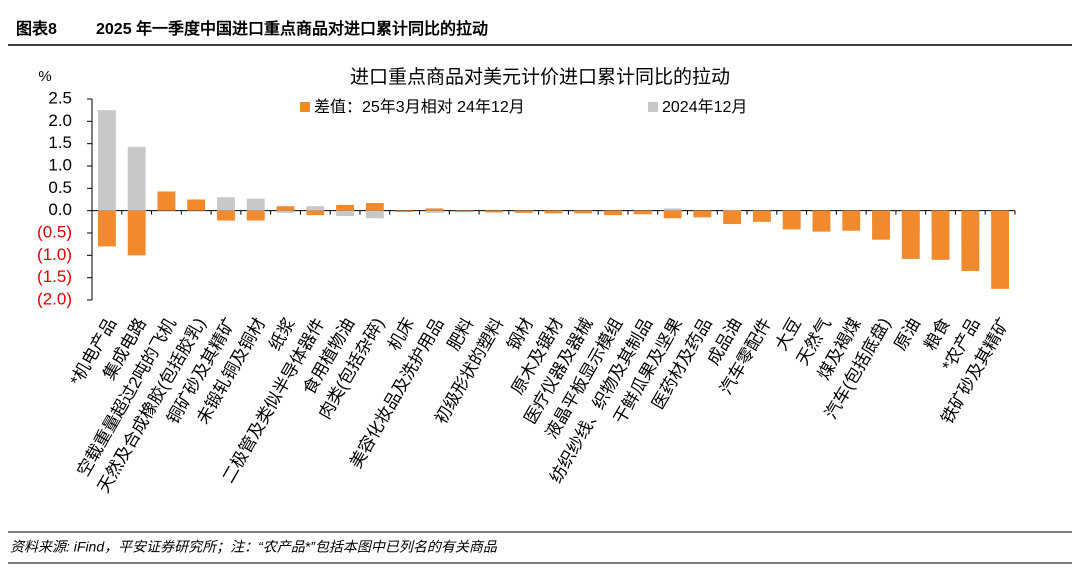 This screenshot has height=571, width=1080. What do you see at coordinates (60, 187) in the screenshot?
I see `y-tick-label: 0.5` at bounding box center [60, 187].